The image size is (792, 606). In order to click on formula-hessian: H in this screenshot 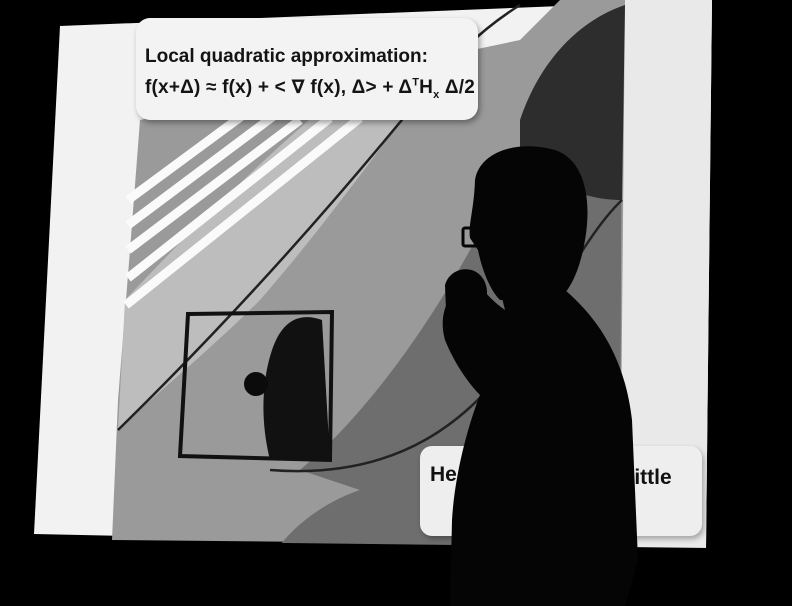, I will do `click(426, 87)`.